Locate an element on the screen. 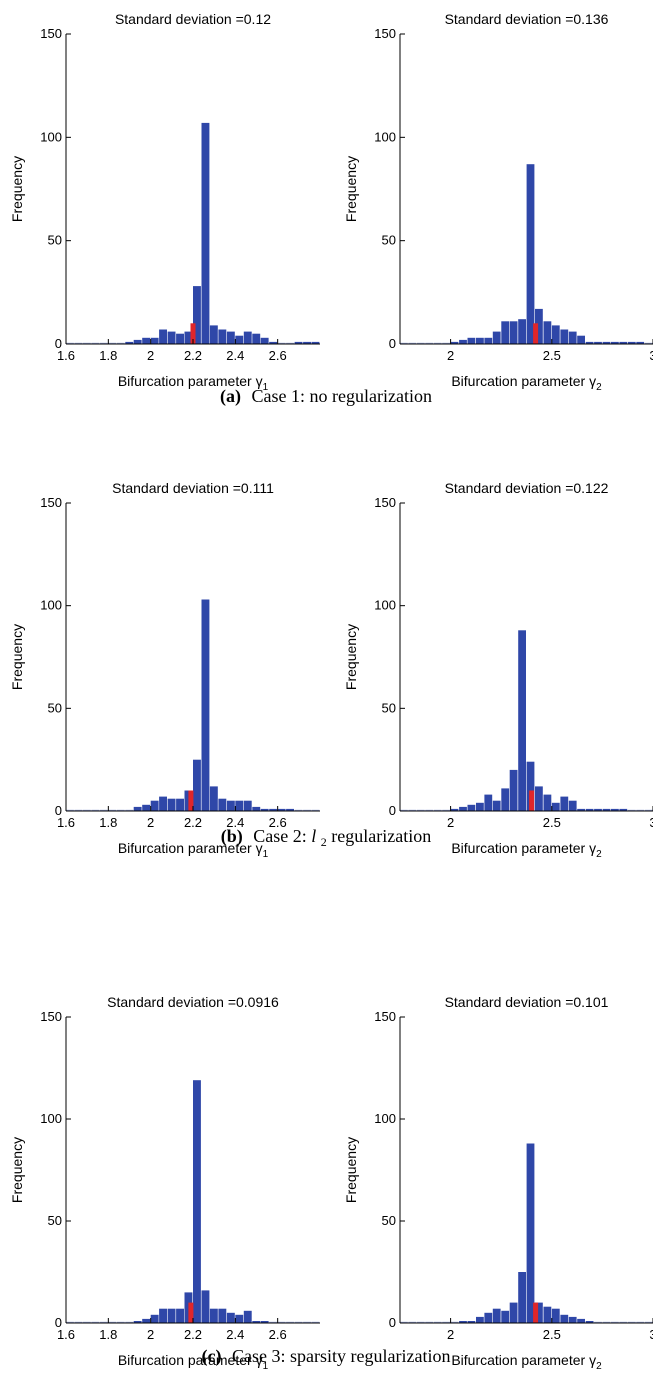 The height and width of the screenshot is (1375, 653). x-axis-label: Bifurcation parameter γ2 is located at coordinates (526, 1362).